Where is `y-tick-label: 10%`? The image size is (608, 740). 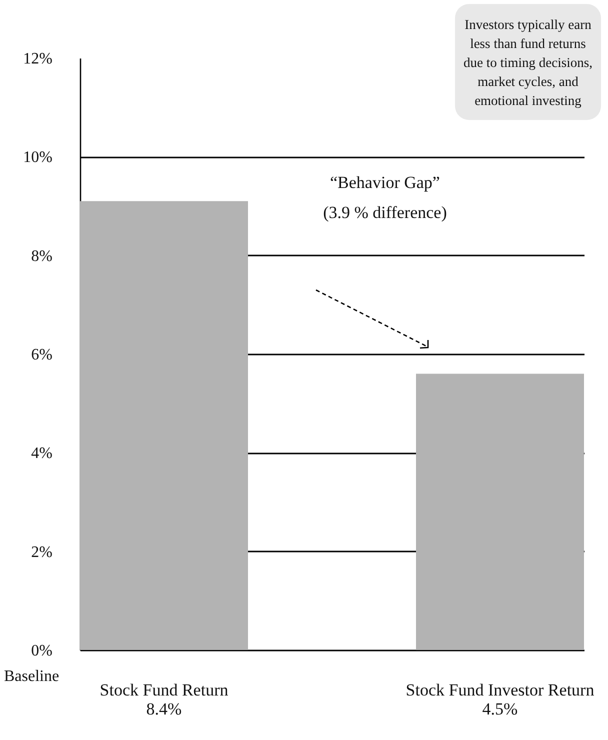
y-tick-label: 10% is located at coordinates (37, 157).